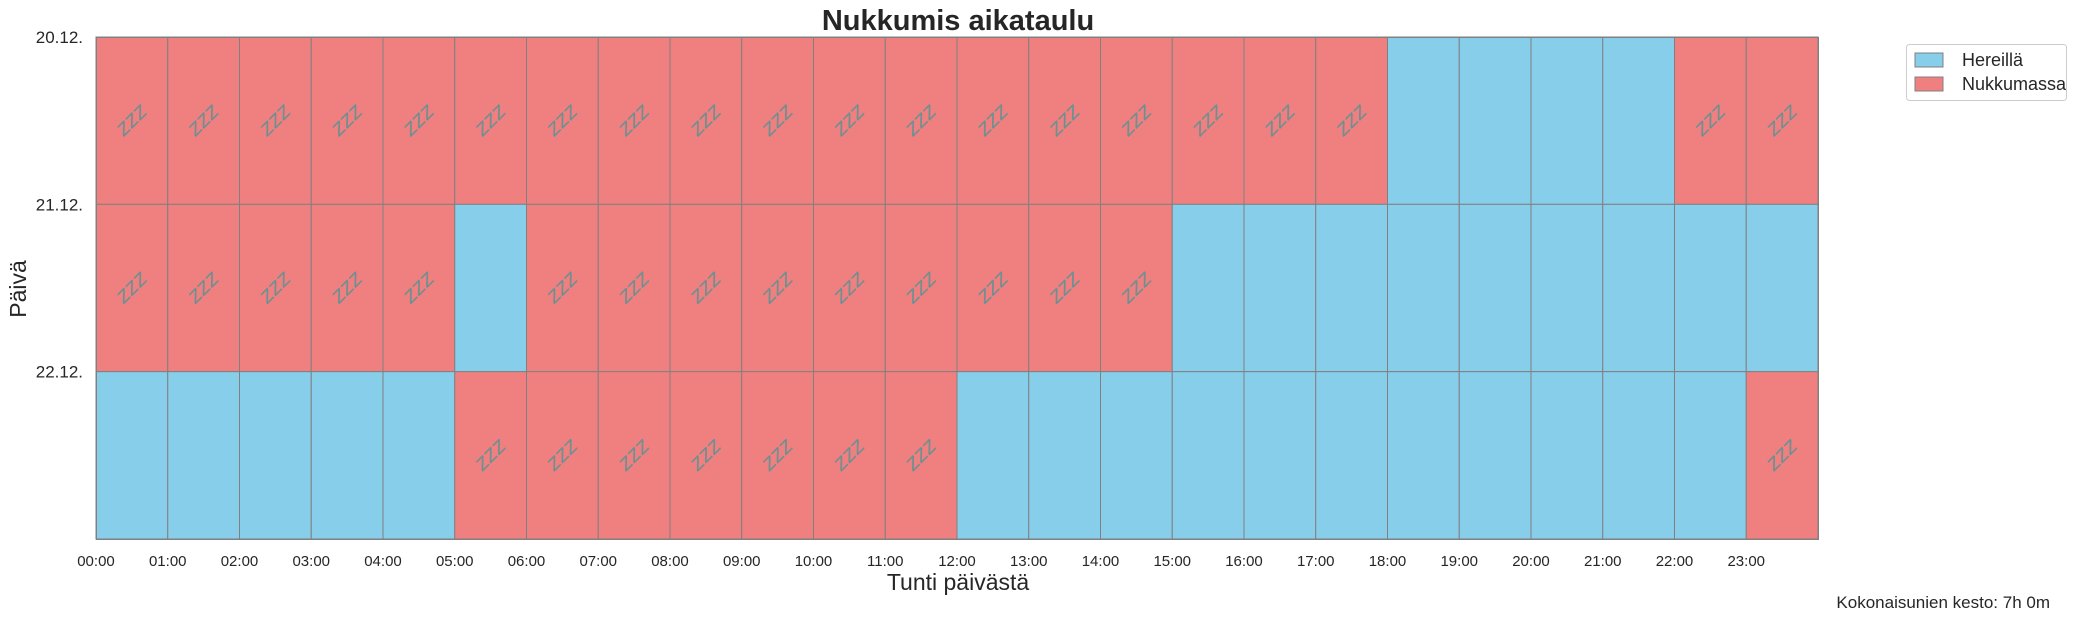 The width and height of the screenshot is (2078, 621). I want to click on x-tick-label: 18:00, so click(1388, 561).